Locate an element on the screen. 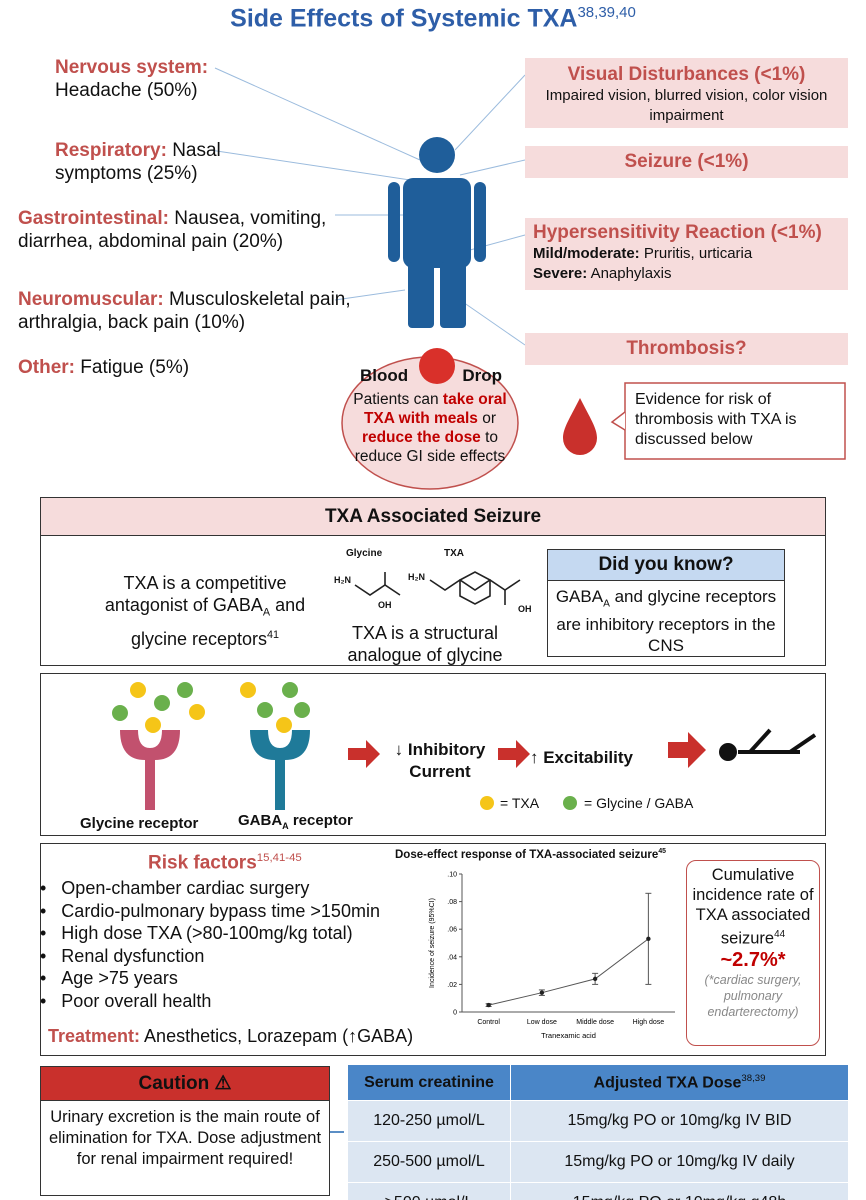 The width and height of the screenshot is (866, 1200). risk-title: Risk factors15,41-45 is located at coordinates (225, 863).